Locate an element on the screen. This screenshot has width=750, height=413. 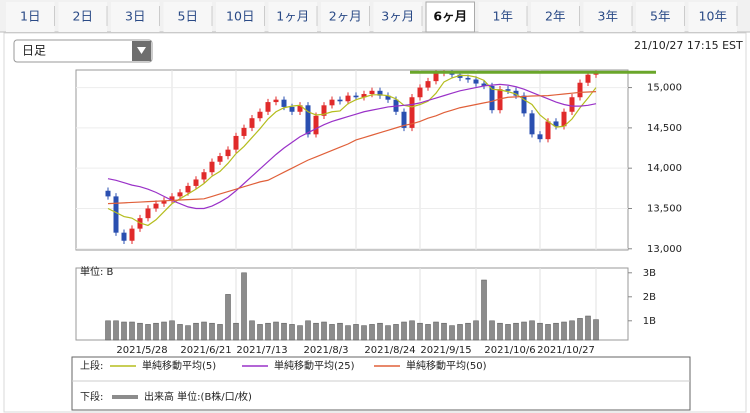
legend-label: 単純移動平均(5) is located at coordinates (179, 365).